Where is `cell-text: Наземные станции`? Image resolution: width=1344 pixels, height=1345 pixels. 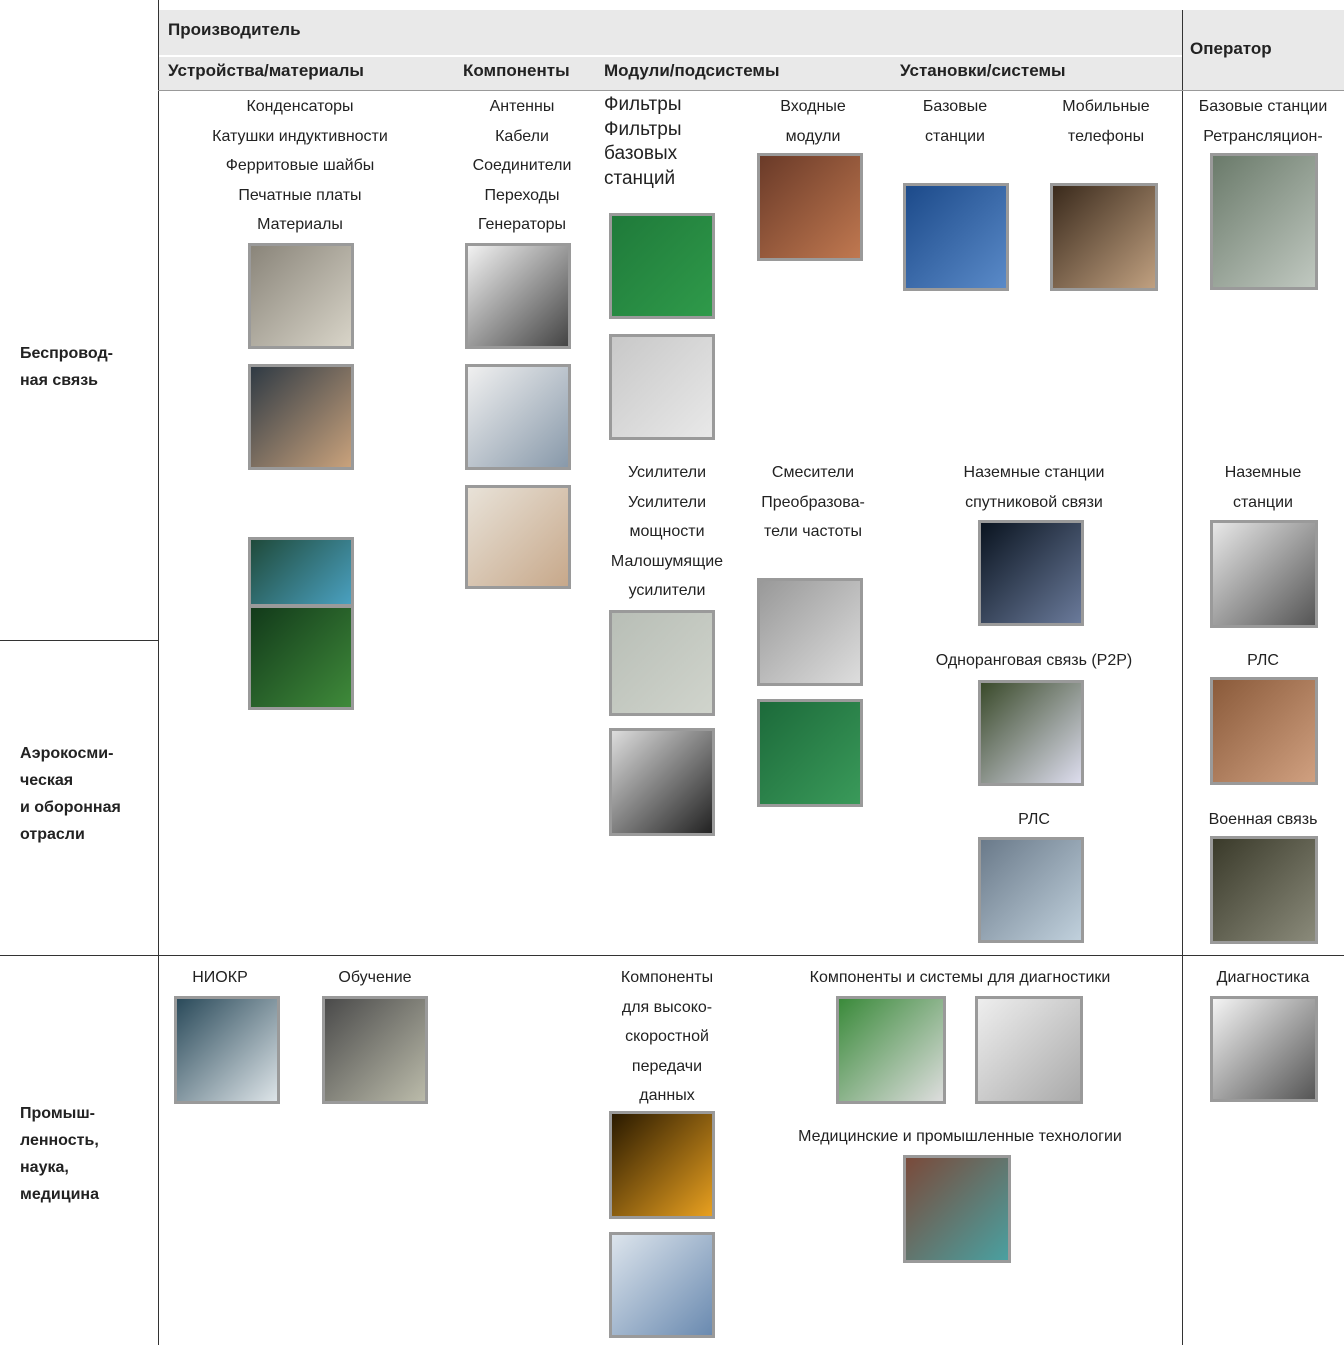 cell-text: Наземные станции is located at coordinates (1263, 487).